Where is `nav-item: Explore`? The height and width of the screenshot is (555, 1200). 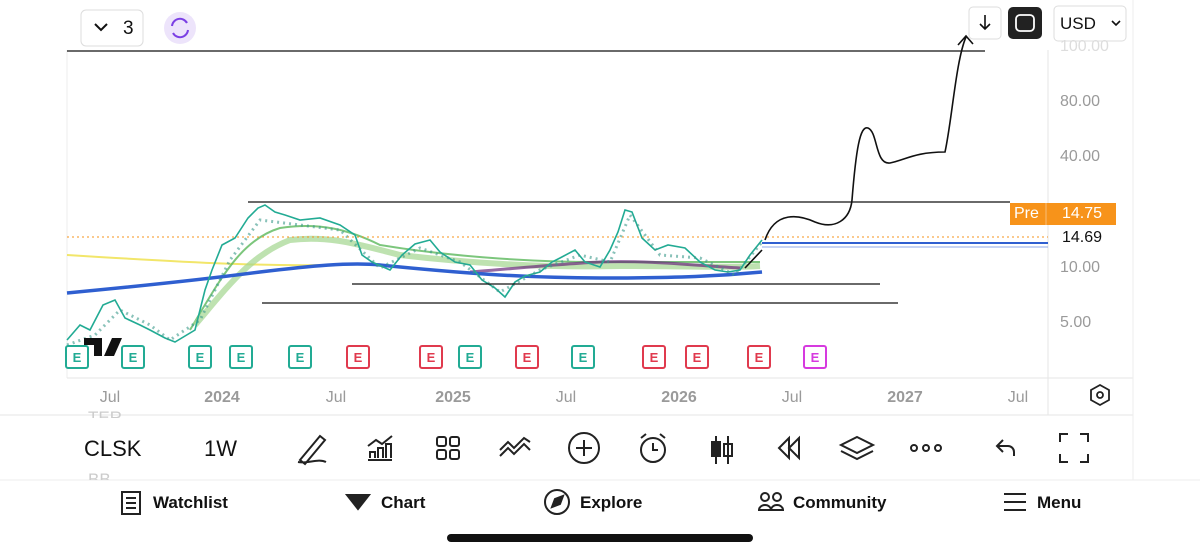
nav-item: Explore is located at coordinates (611, 502).